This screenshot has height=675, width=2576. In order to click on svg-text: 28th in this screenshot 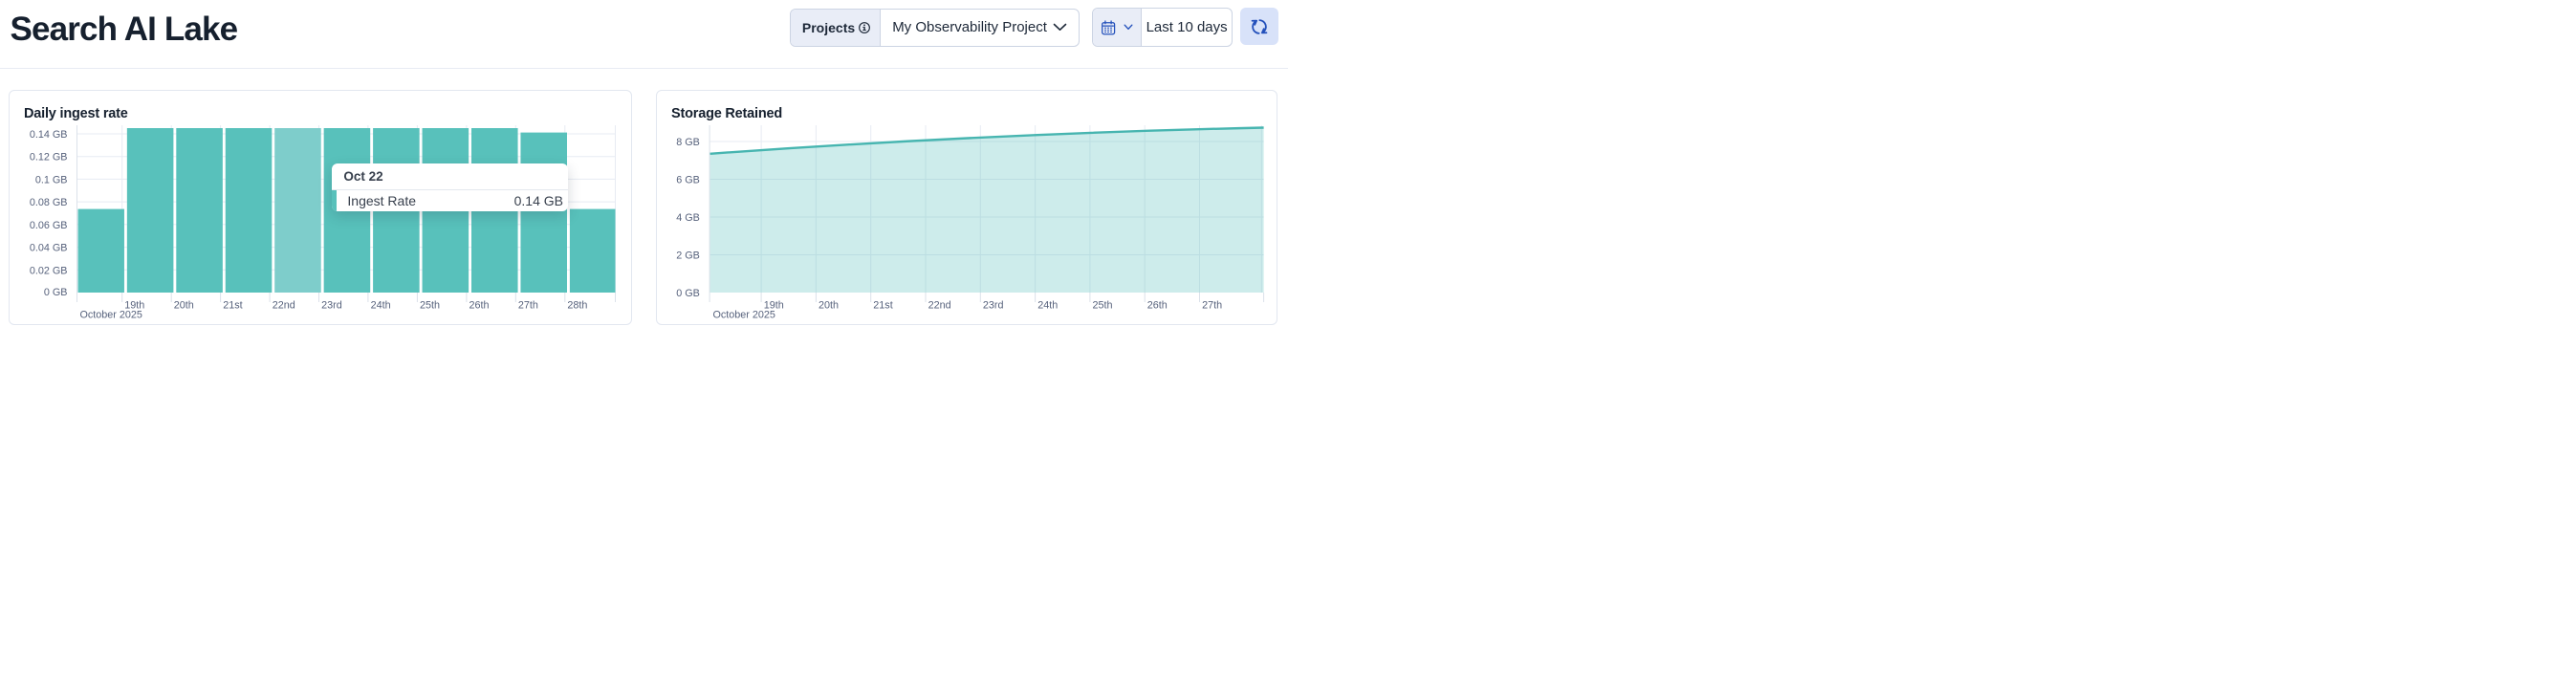, I will do `click(577, 306)`.